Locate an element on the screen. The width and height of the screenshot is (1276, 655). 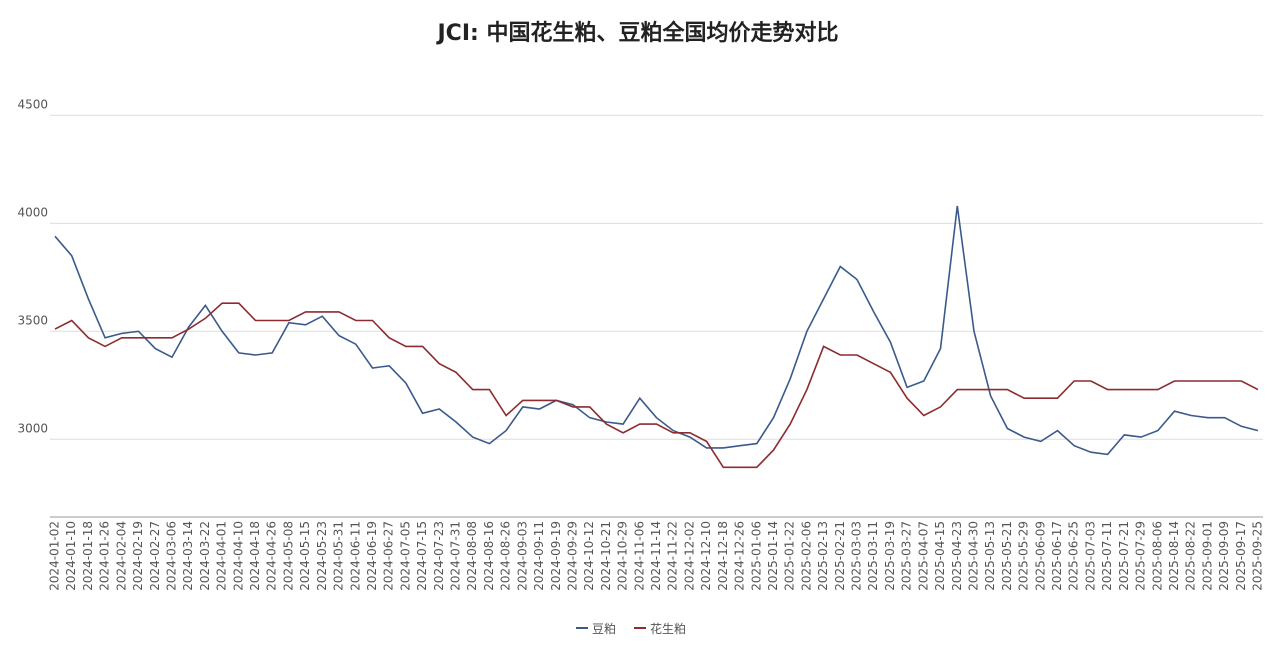
x-tick-label: 2024-10-21 is located at coordinates (606, 556).